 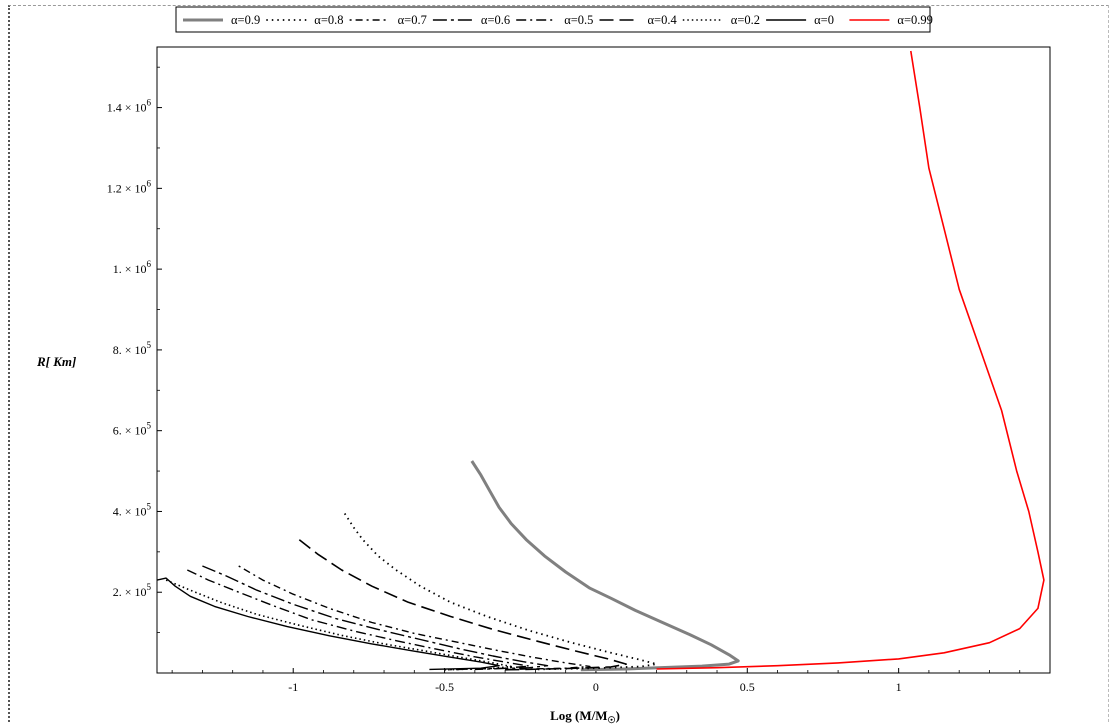 I want to click on x-tick-label: 0, so click(x=596, y=687).